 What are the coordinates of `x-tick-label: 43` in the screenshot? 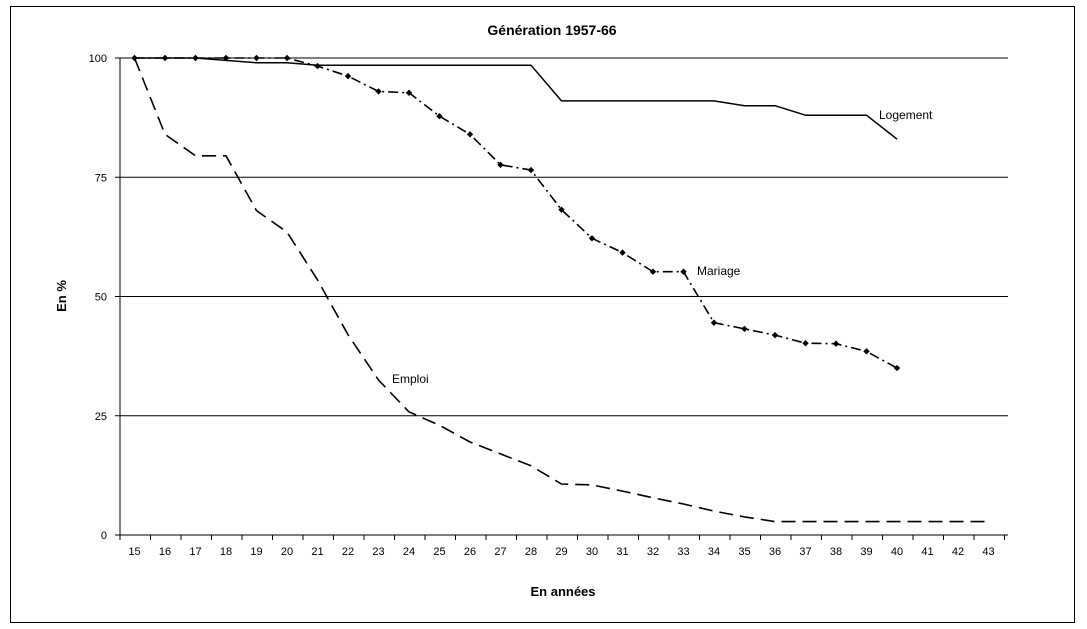 It's located at (988, 552).